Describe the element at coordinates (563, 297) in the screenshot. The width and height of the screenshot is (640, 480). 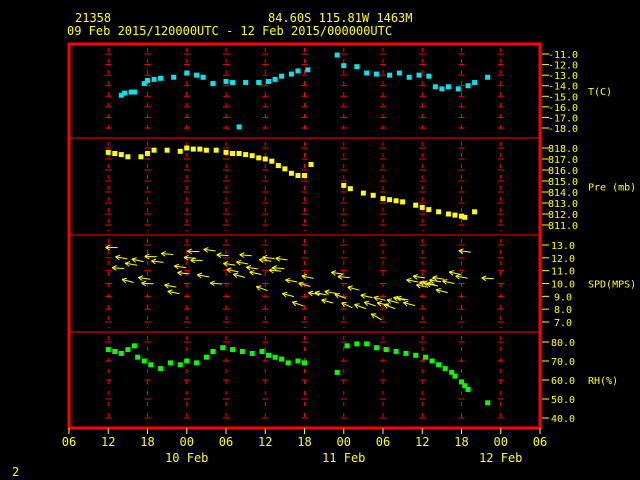
I see `y-tick-label: 9.0` at that location.